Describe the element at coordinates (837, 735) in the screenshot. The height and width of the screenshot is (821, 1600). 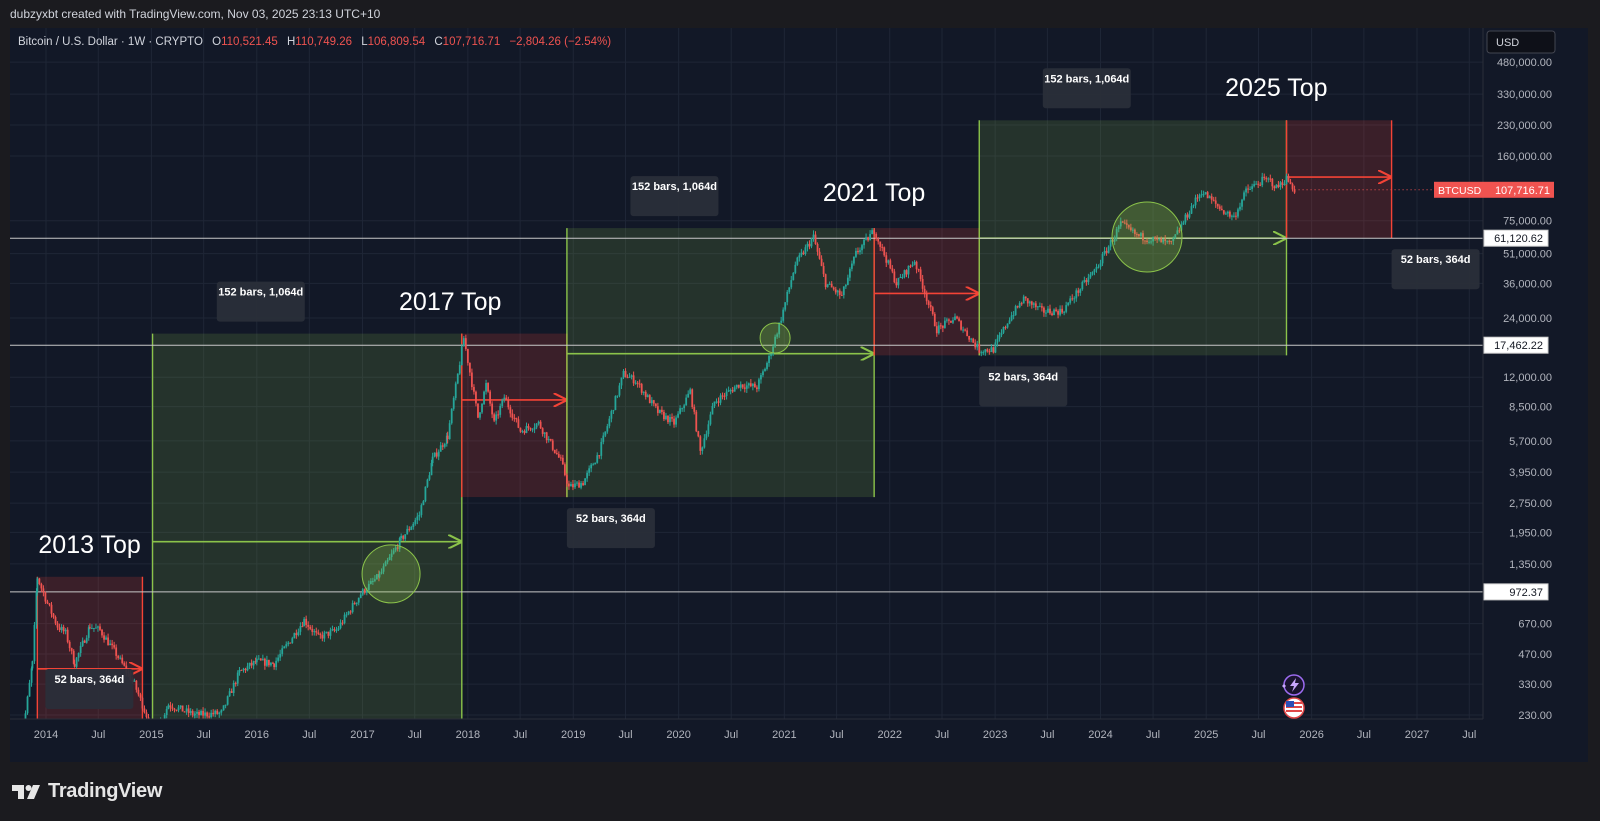
I see `x-tick-label: Jul` at that location.